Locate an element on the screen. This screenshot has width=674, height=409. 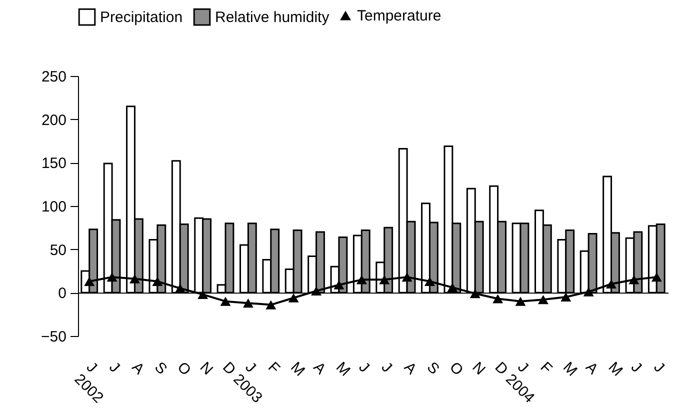
y-tick-label: 0 is located at coordinates (62, 293).